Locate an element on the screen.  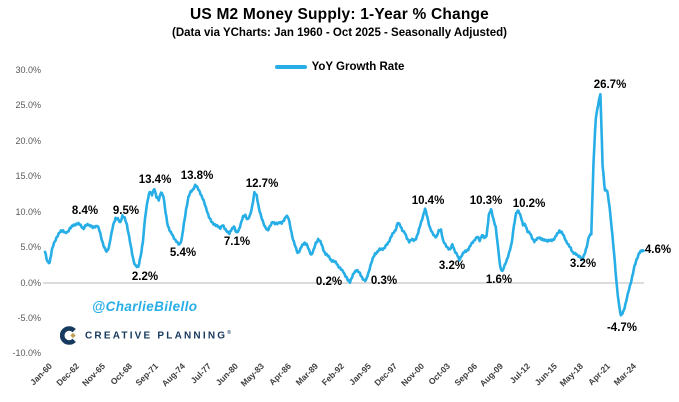
data-point-label: 5.4% is located at coordinates (183, 253).